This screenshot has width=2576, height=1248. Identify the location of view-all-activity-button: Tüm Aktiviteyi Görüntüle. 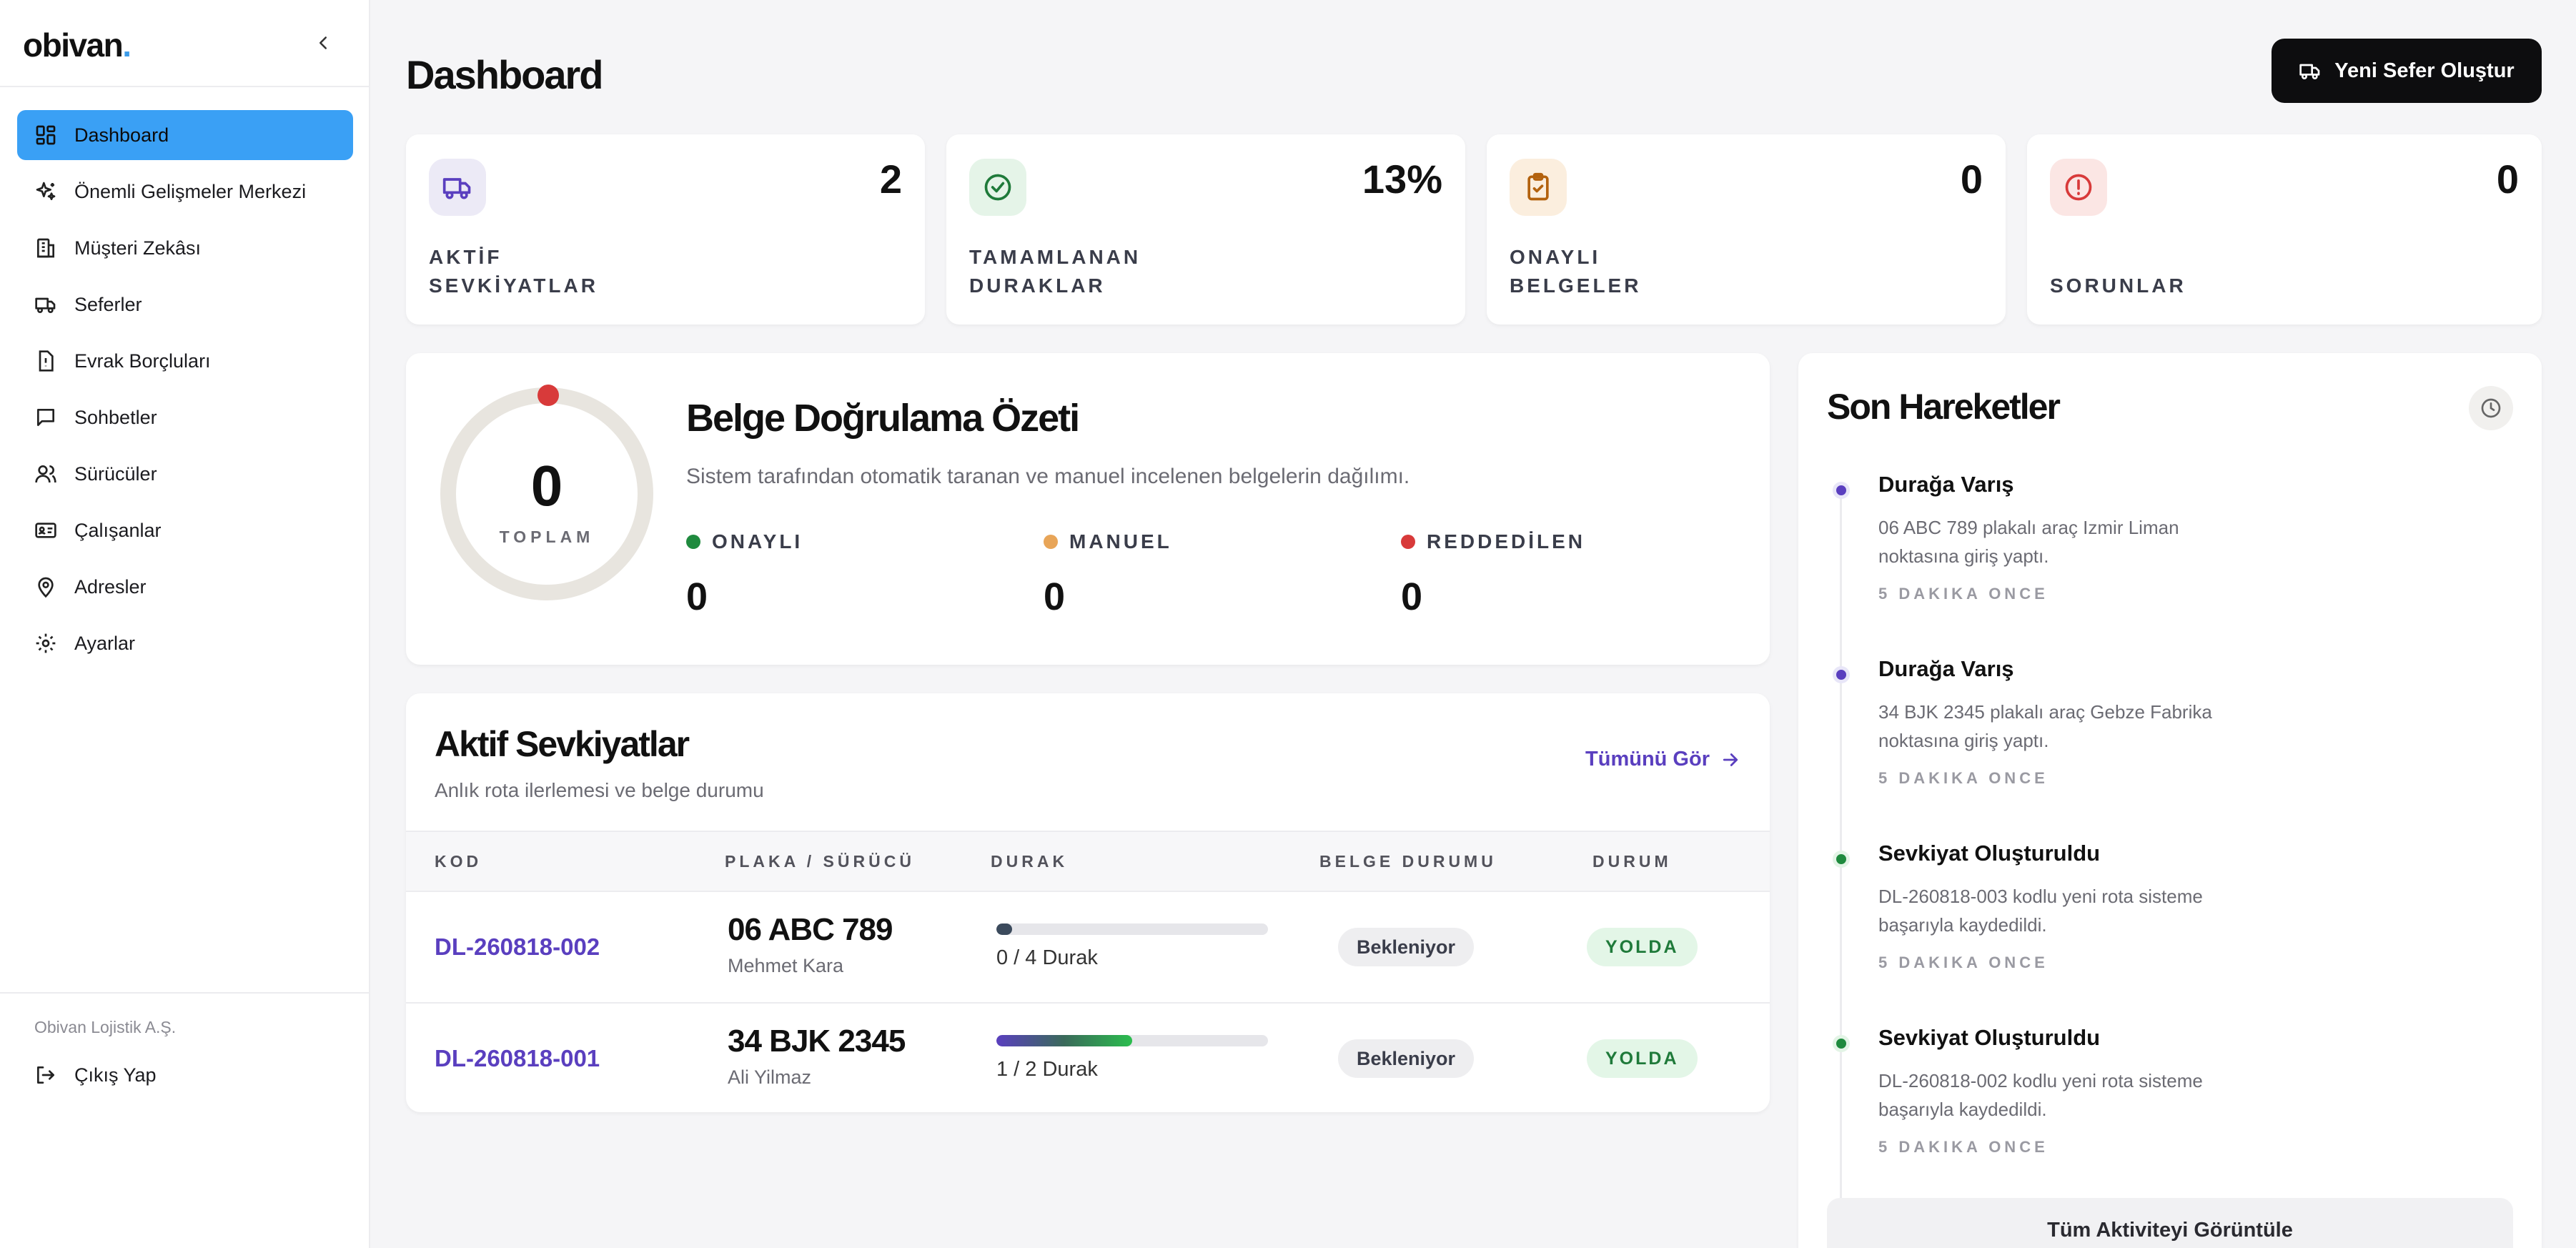
(2170, 1223).